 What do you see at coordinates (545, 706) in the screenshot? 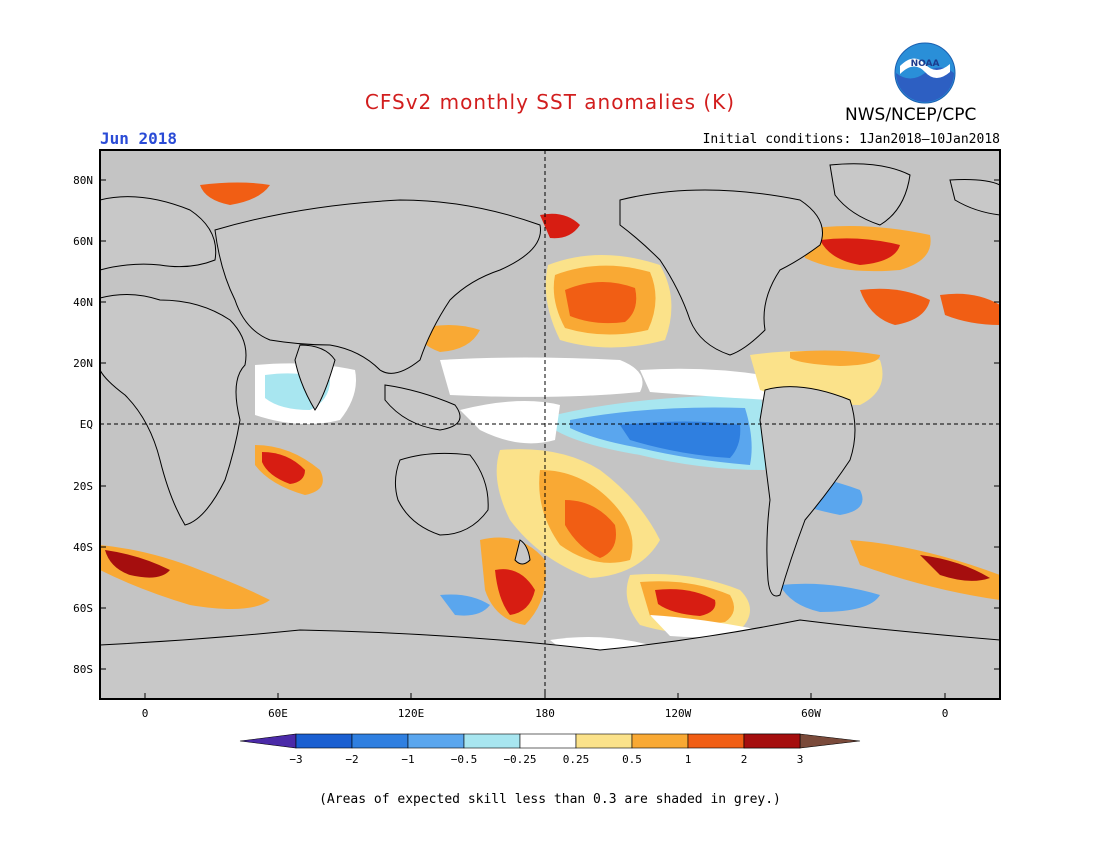
I see `lon-ticks: 0 60E 120E 180 120W 60W 0` at bounding box center [545, 706].